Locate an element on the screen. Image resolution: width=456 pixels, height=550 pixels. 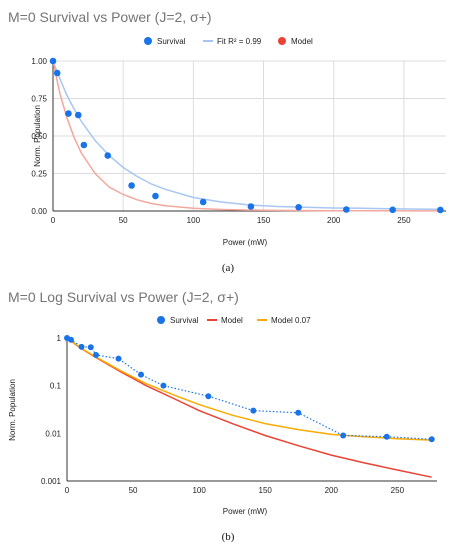
chart-b-title: M=0 Log Survival vs Power (J=2, σ+) is located at coordinates (123, 297).